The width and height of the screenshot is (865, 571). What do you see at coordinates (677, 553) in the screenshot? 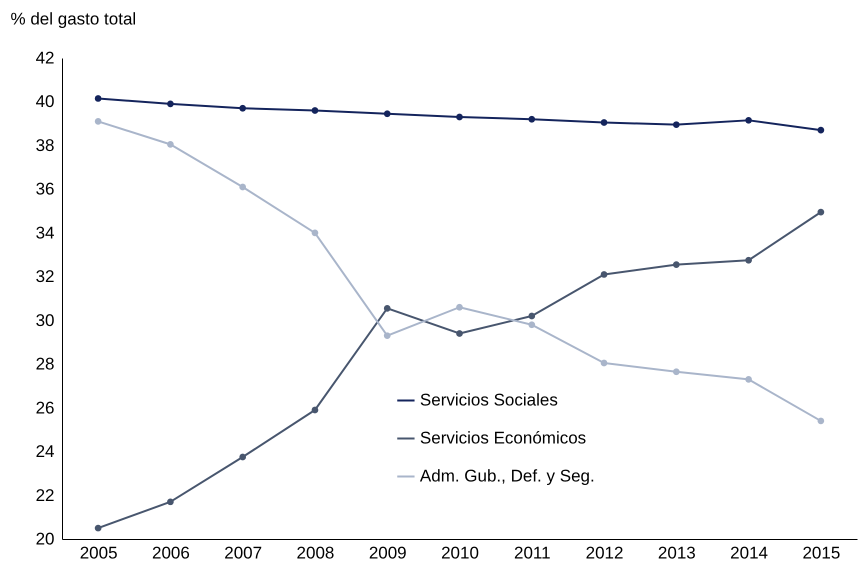
I see `x-tick-label: 2013` at bounding box center [677, 553].